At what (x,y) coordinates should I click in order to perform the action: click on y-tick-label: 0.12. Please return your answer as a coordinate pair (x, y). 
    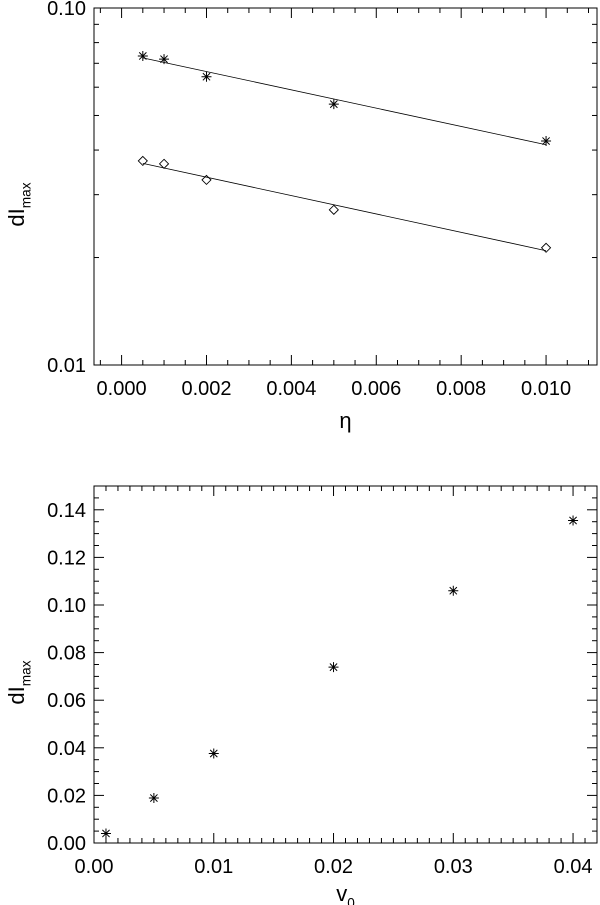
    Looking at the image, I should click on (66, 558).